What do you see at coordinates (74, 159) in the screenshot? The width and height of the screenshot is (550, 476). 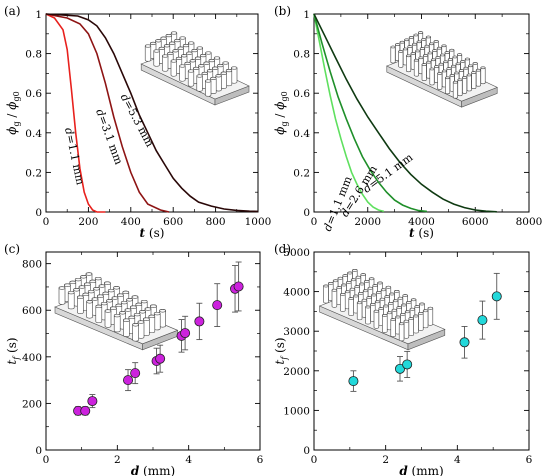 I see `series-label-value: =1.1 mm` at bounding box center [74, 159].